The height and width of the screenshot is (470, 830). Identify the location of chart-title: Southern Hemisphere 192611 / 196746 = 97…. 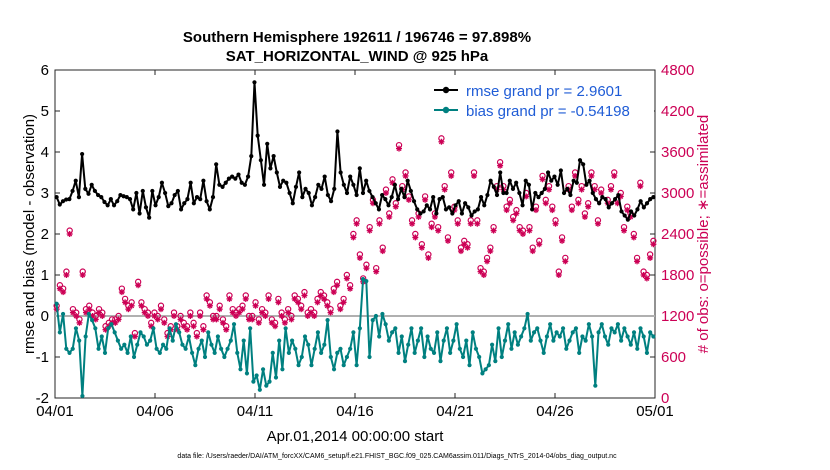
(357, 37).